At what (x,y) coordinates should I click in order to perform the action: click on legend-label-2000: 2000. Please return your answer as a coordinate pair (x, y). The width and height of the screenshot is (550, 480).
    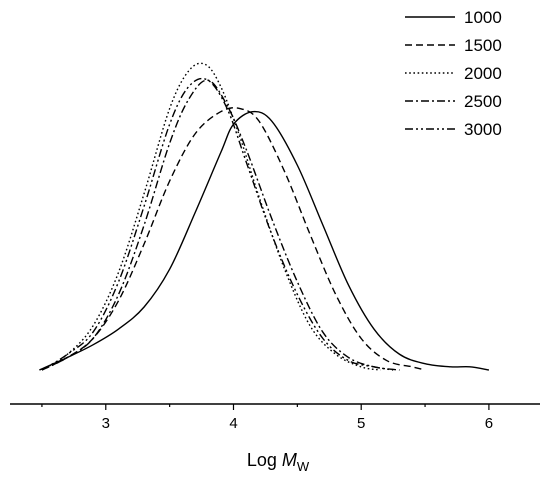
    Looking at the image, I should click on (483, 73).